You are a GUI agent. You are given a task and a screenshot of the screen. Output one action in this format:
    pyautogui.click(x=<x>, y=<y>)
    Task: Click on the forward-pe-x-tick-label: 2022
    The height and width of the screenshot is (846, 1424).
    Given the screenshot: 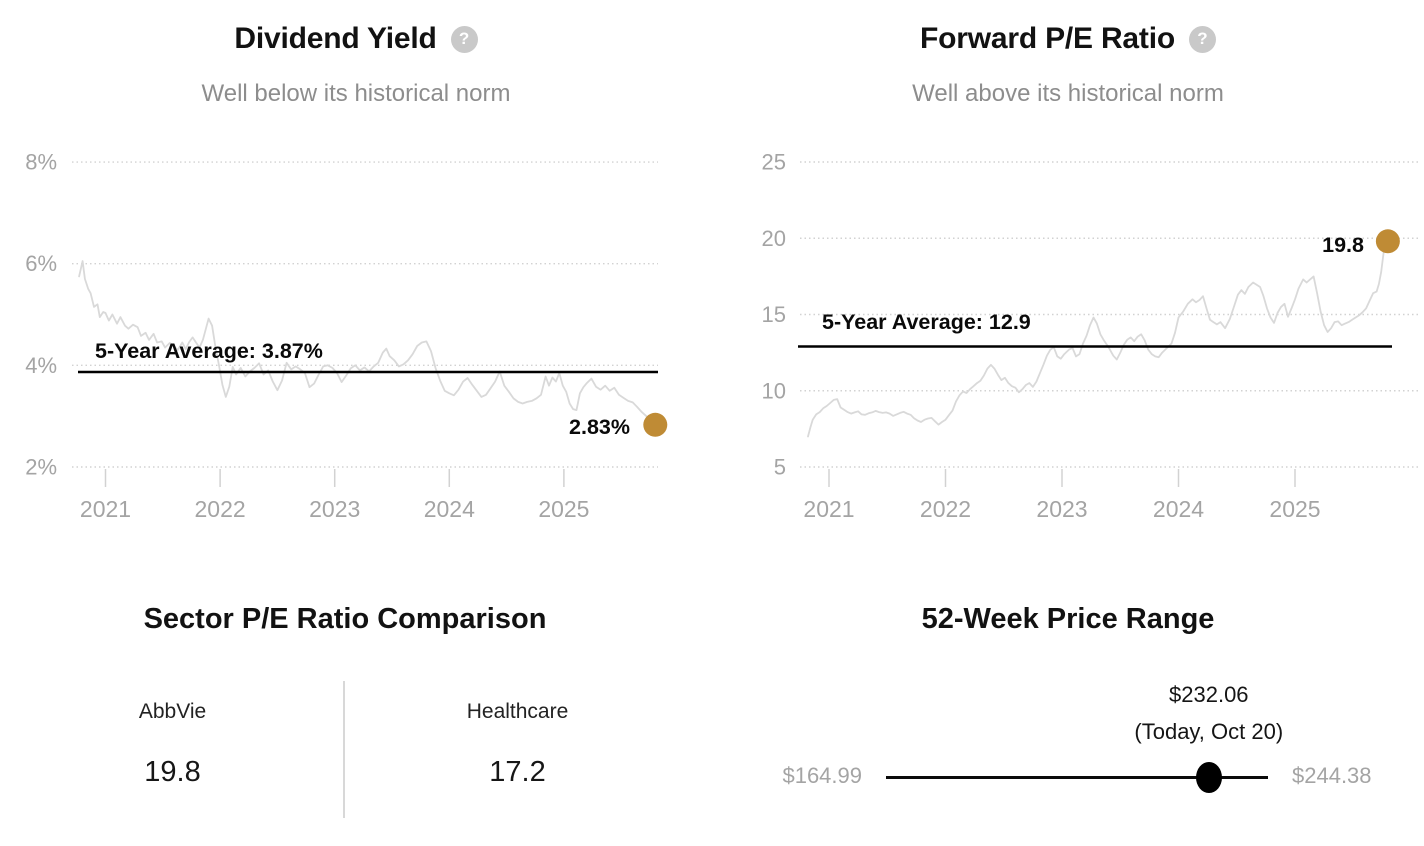 What is the action you would take?
    pyautogui.click(x=945, y=509)
    